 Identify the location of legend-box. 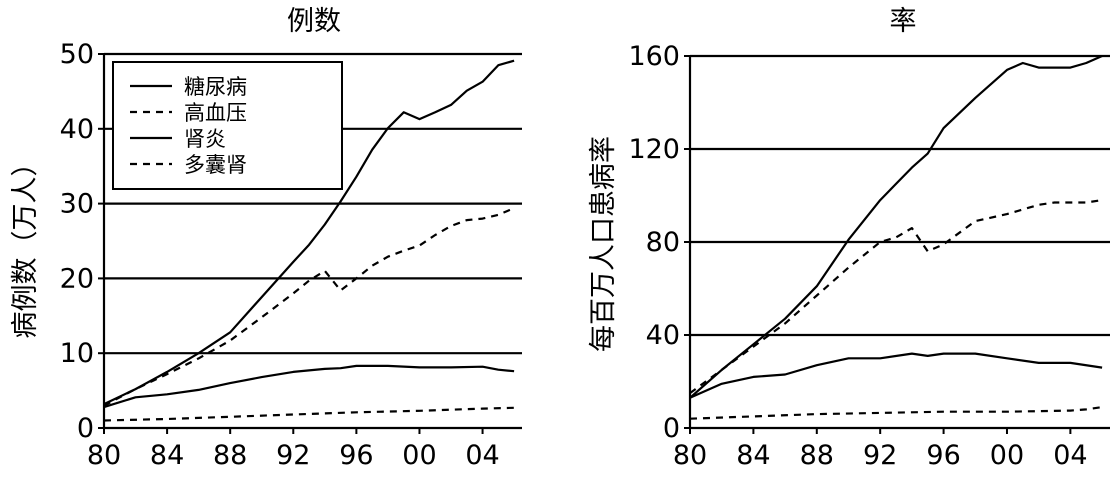
(227, 125).